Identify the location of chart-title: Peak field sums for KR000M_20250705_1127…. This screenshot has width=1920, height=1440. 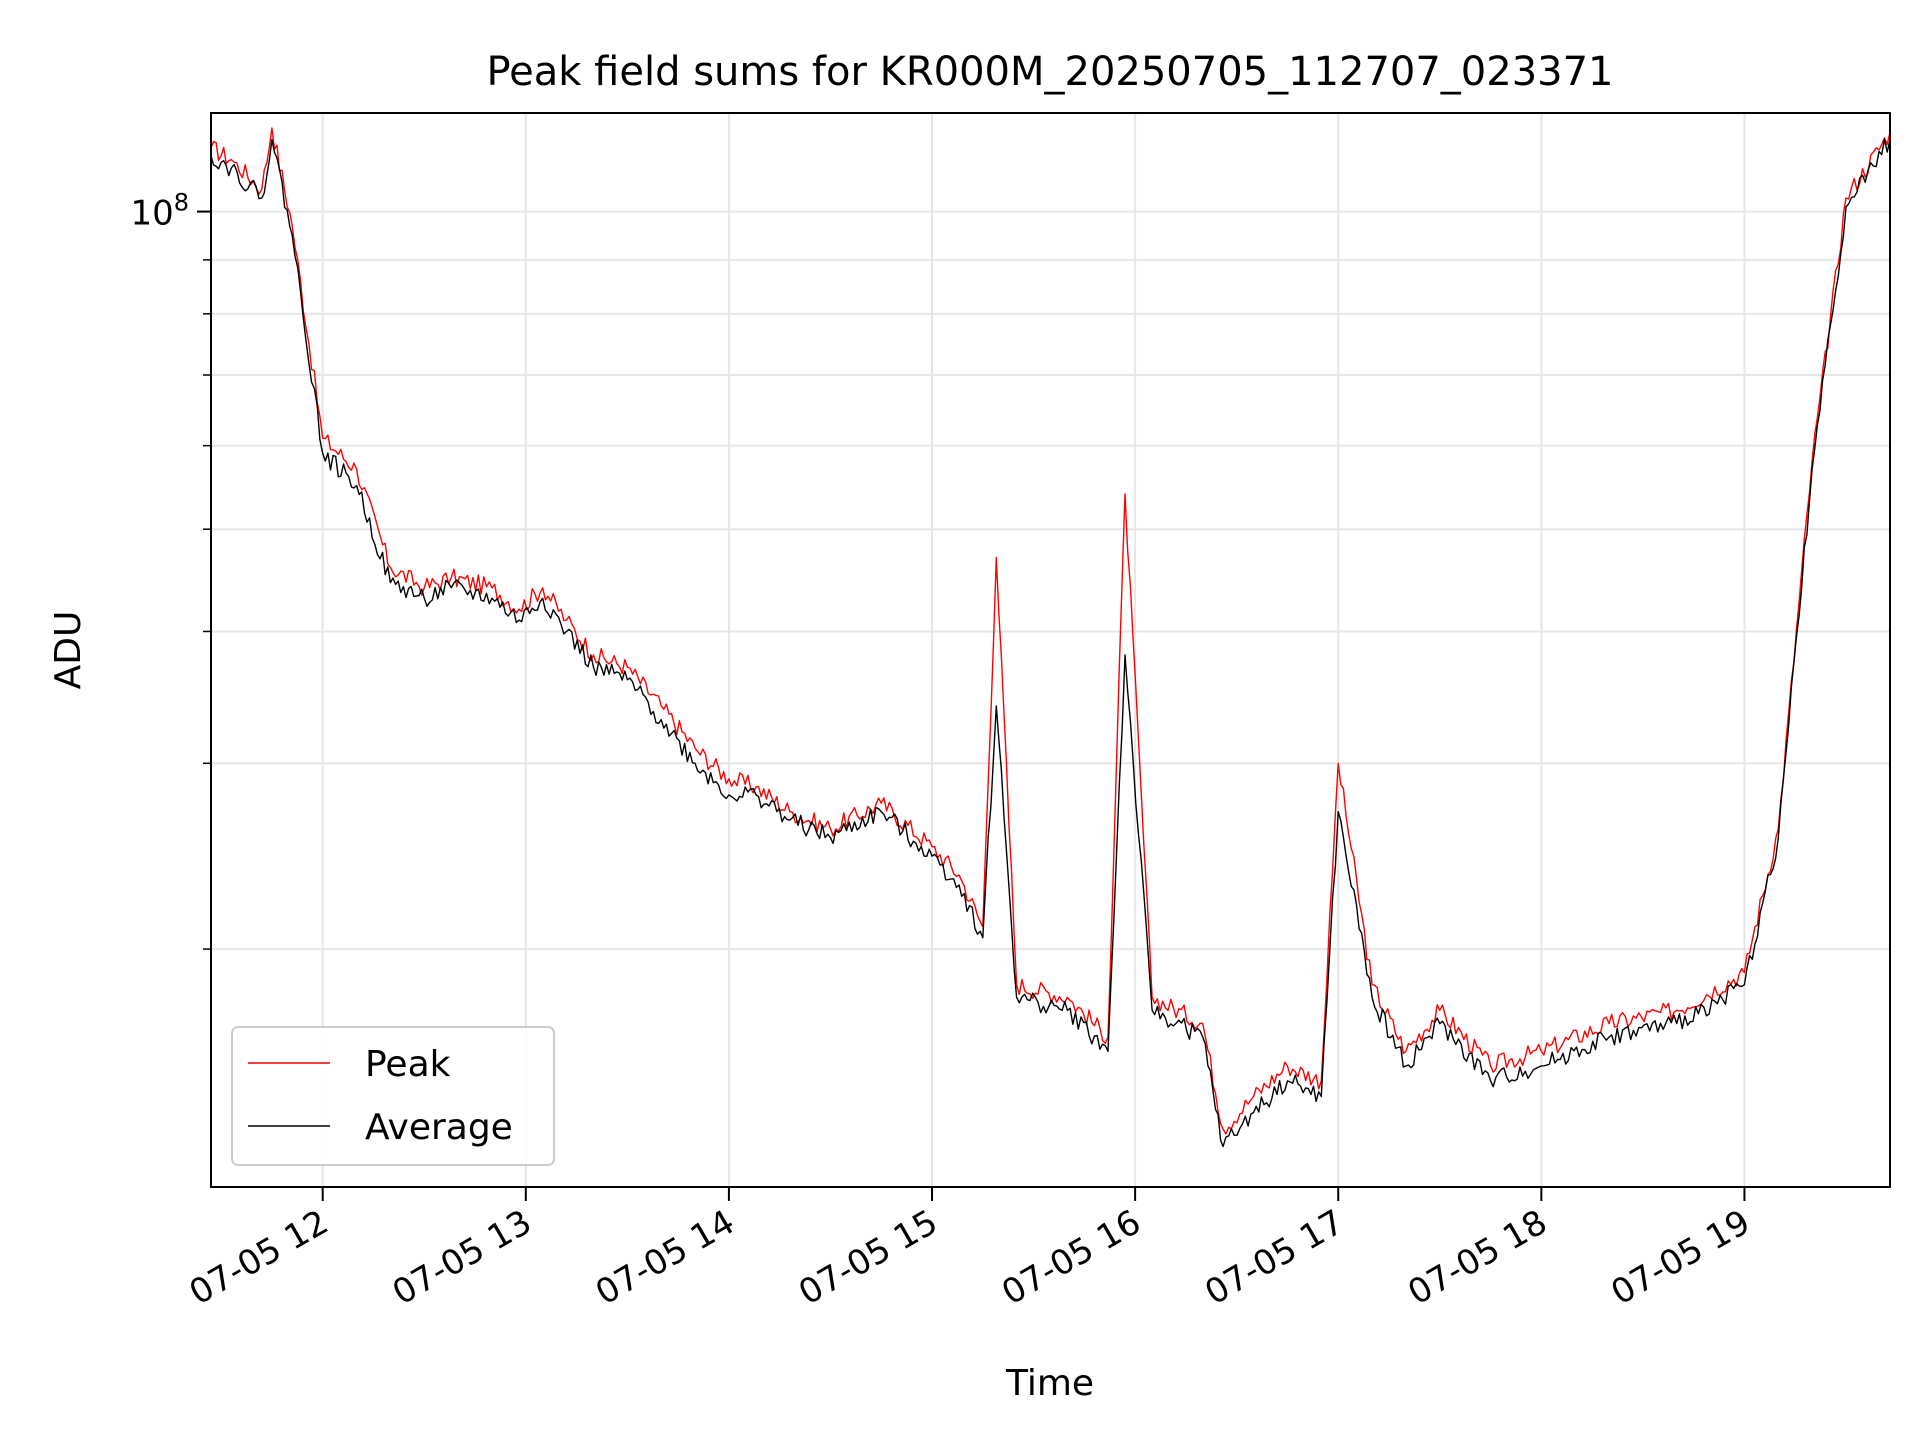
(1049, 72).